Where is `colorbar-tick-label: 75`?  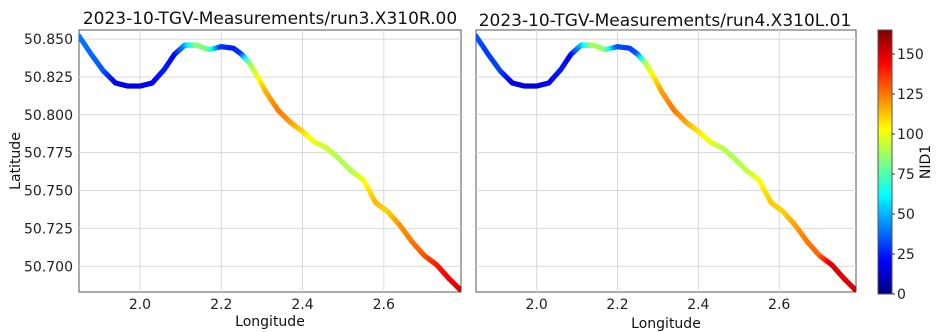
colorbar-tick-label: 75 is located at coordinates (906, 175).